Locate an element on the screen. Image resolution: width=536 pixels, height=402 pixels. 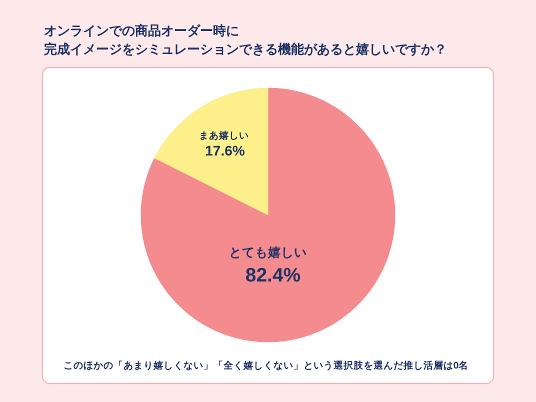
text: このほかの「あまり嬉しくない」「全く嬉しくない」という選択肢を選んだ推し活層は0名 is located at coordinates (266, 366).